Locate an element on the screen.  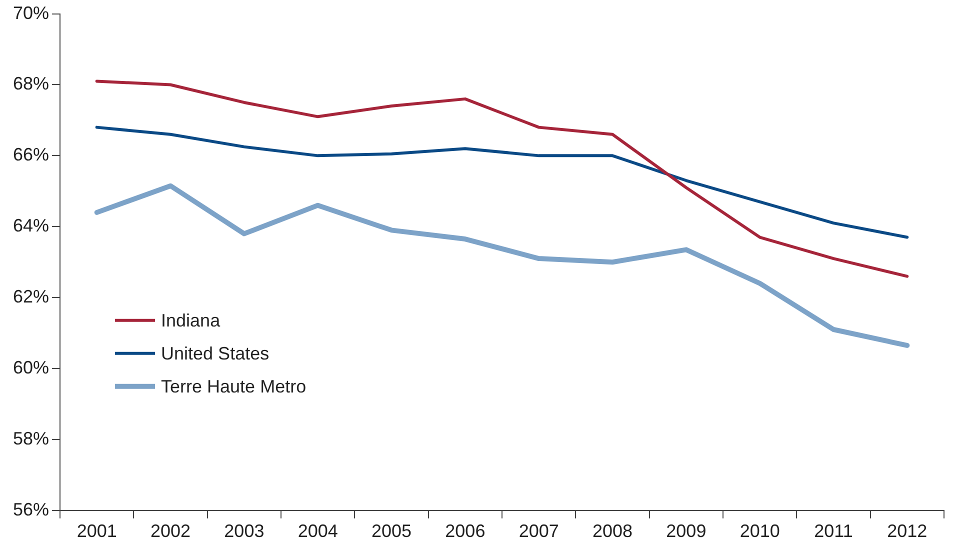
y-tick-label: 58% is located at coordinates (31, 438).